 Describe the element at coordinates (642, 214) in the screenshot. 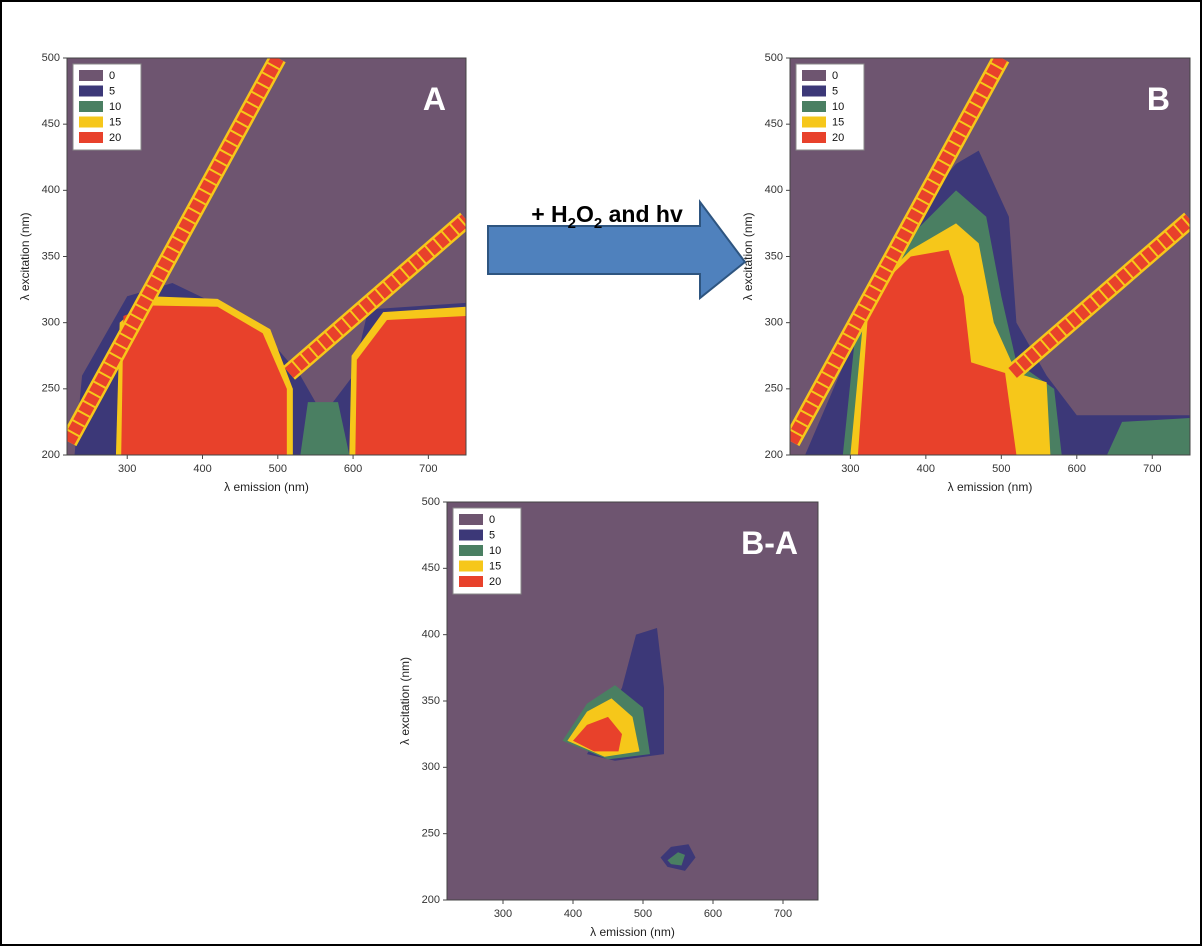

I see `label-part: and hv` at that location.